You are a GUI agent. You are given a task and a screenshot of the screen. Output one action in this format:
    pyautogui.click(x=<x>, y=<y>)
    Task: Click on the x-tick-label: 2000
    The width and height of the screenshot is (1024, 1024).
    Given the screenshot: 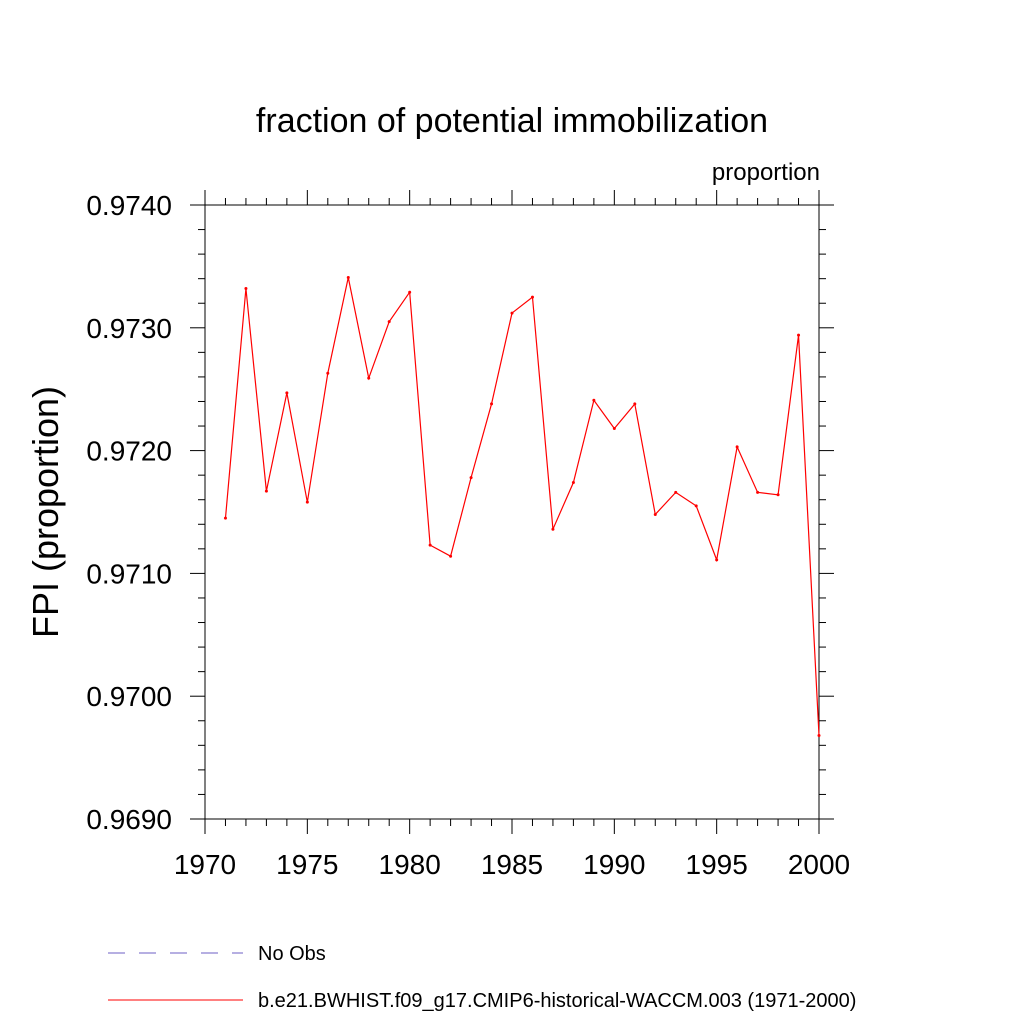 What is the action you would take?
    pyautogui.click(x=819, y=864)
    